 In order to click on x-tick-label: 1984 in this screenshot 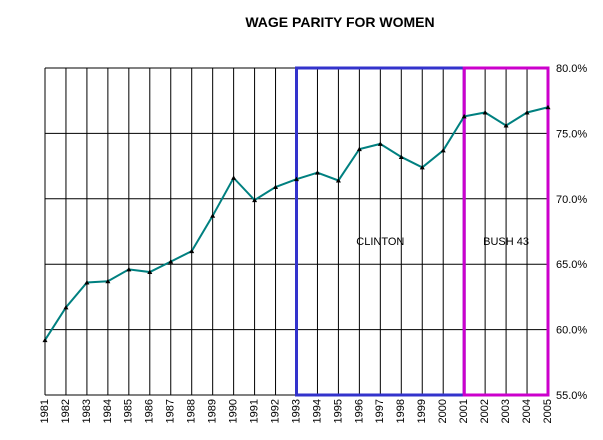, I will do `click(108, 411)`.